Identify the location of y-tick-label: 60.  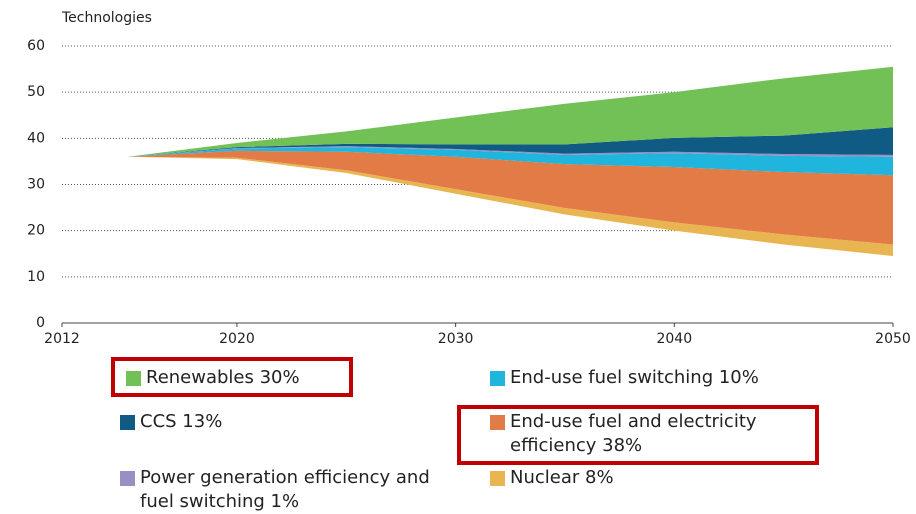
(36, 46).